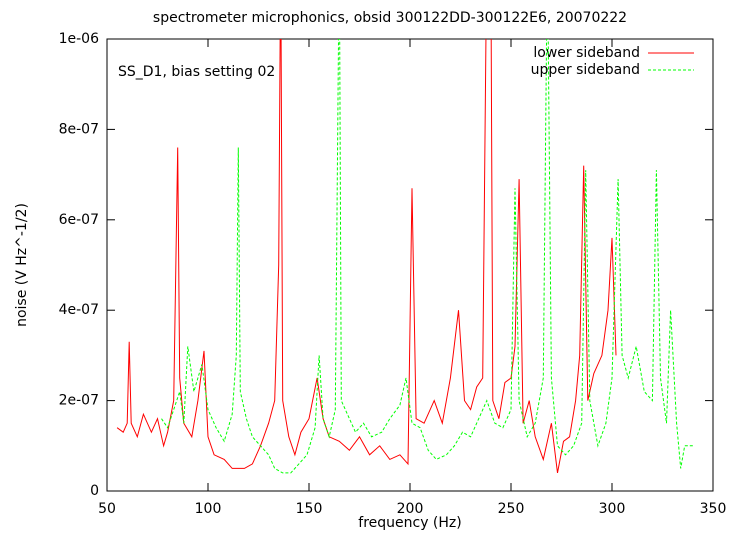 This screenshot has height=540, width=740. Describe the element at coordinates (585, 70) in the screenshot. I see `legend-label: upper sideband` at that location.